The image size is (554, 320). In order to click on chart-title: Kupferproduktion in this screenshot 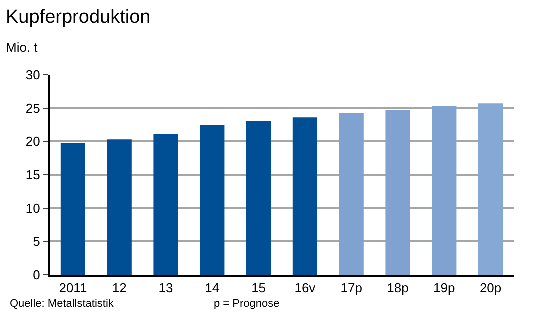, I will do `click(78, 17)`.